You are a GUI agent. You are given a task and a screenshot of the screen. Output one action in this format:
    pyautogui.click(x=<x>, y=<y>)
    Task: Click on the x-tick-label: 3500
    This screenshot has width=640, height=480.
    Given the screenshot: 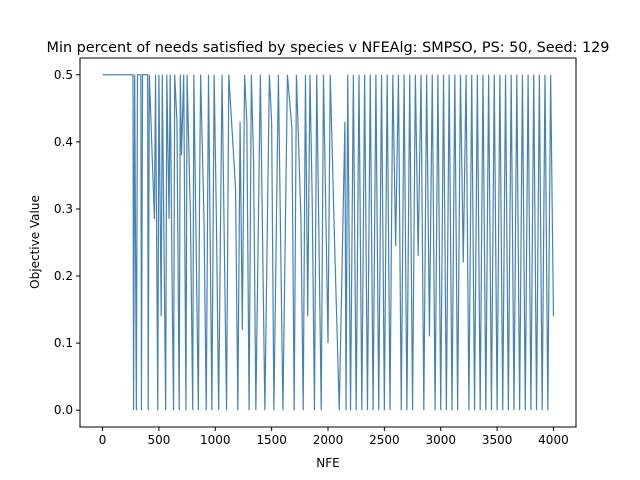 What is the action you would take?
    pyautogui.click(x=497, y=440)
    